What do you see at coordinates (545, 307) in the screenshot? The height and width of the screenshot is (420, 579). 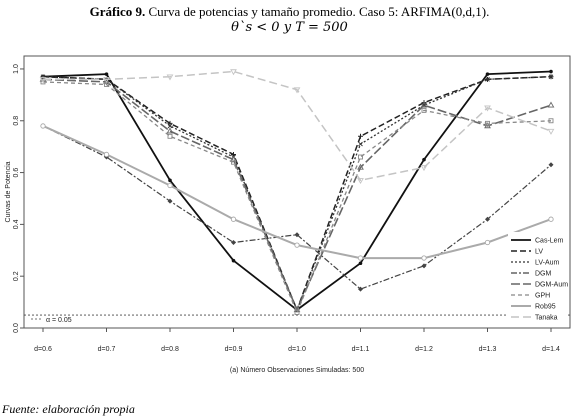 I see `legend-label: Rob95` at bounding box center [545, 307].